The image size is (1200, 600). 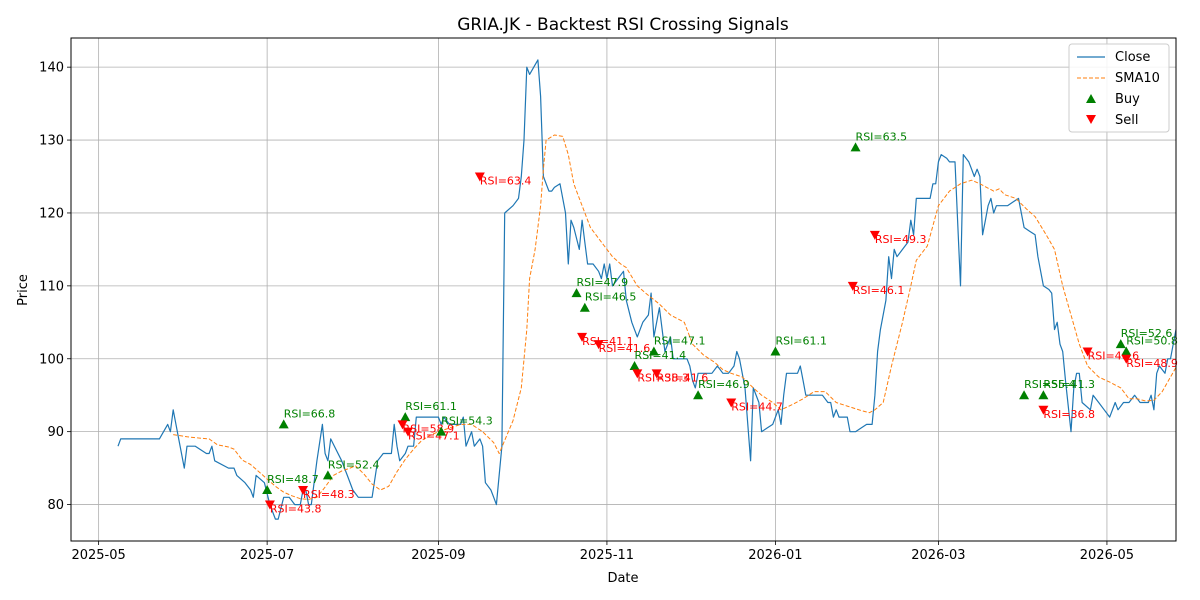 What do you see at coordinates (1152, 363) in the screenshot?
I see `sell-signal-label: RSI=48.9` at bounding box center [1152, 363].